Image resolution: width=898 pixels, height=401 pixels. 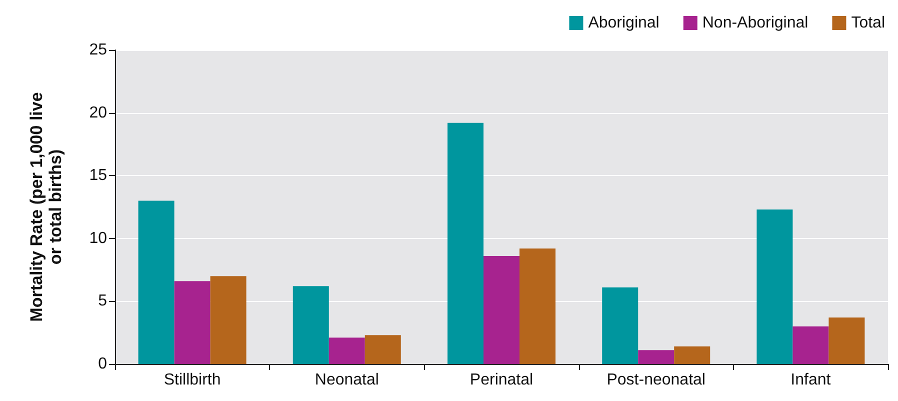 What do you see at coordinates (103, 364) in the screenshot?
I see `y-tick-label: 0` at bounding box center [103, 364].